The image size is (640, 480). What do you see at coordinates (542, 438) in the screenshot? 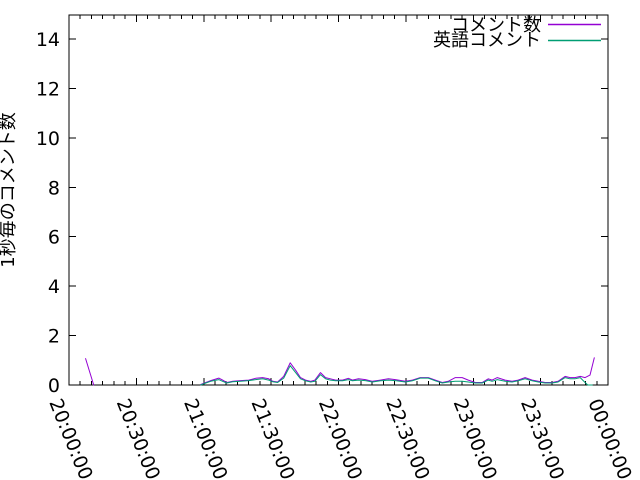
I see `x-tick-label: 23:30:00` at bounding box center [542, 438].